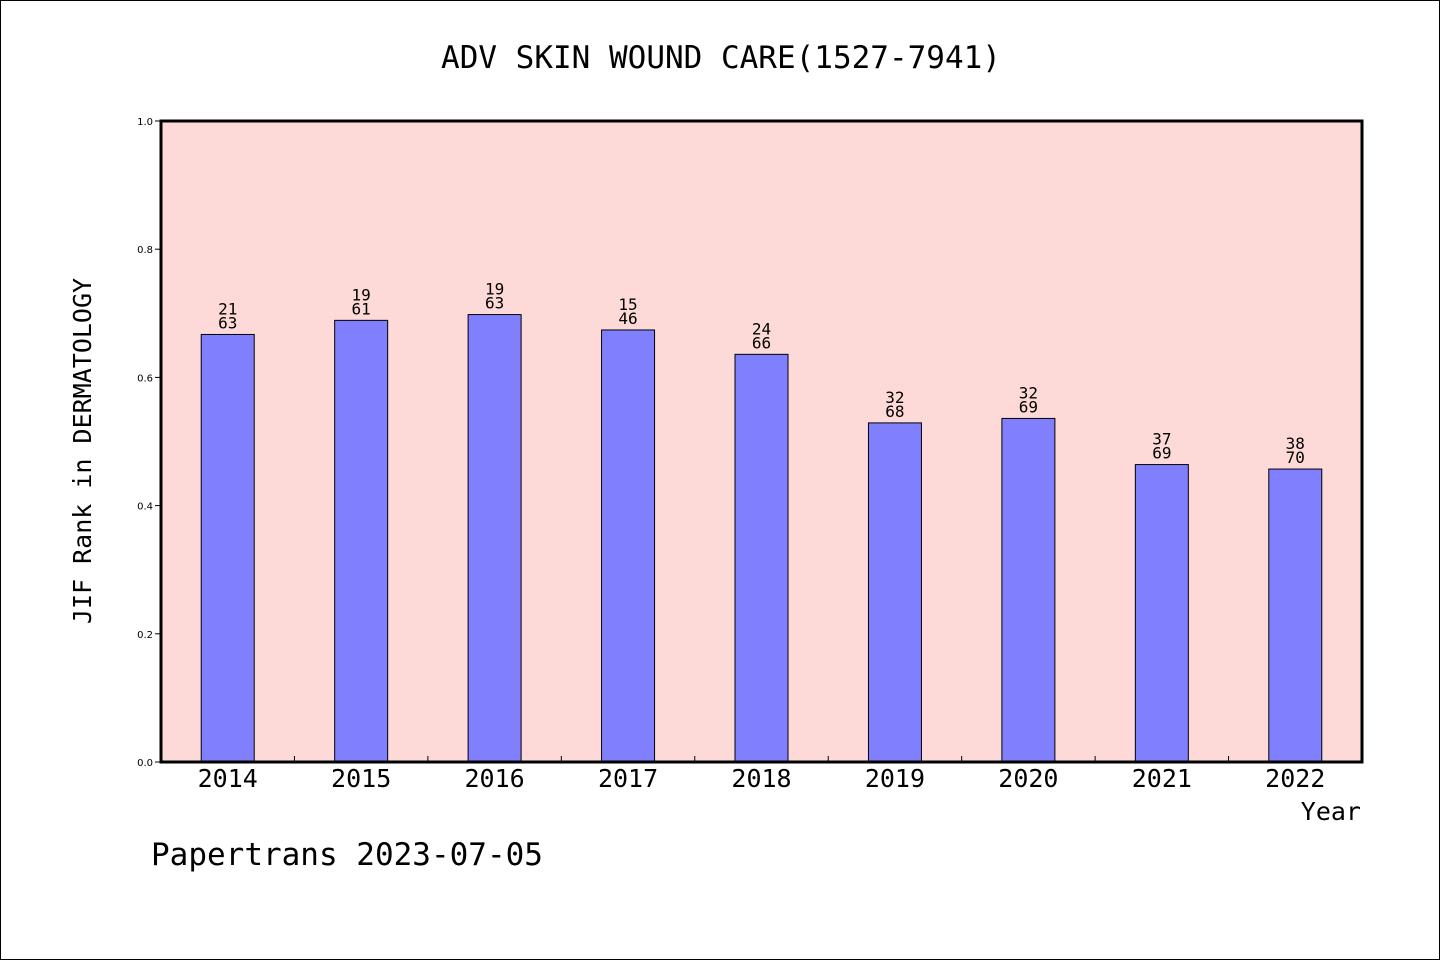  What do you see at coordinates (1295, 457) in the screenshot?
I see `bar-total-label: 70` at bounding box center [1295, 457].